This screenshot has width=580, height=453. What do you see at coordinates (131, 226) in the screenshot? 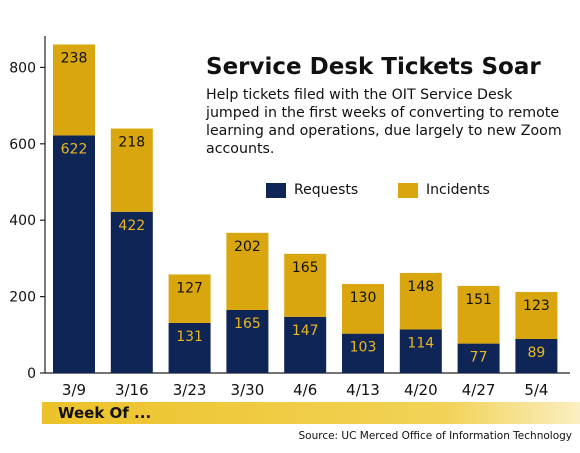
I see `data-label-requests: 422` at bounding box center [131, 226].